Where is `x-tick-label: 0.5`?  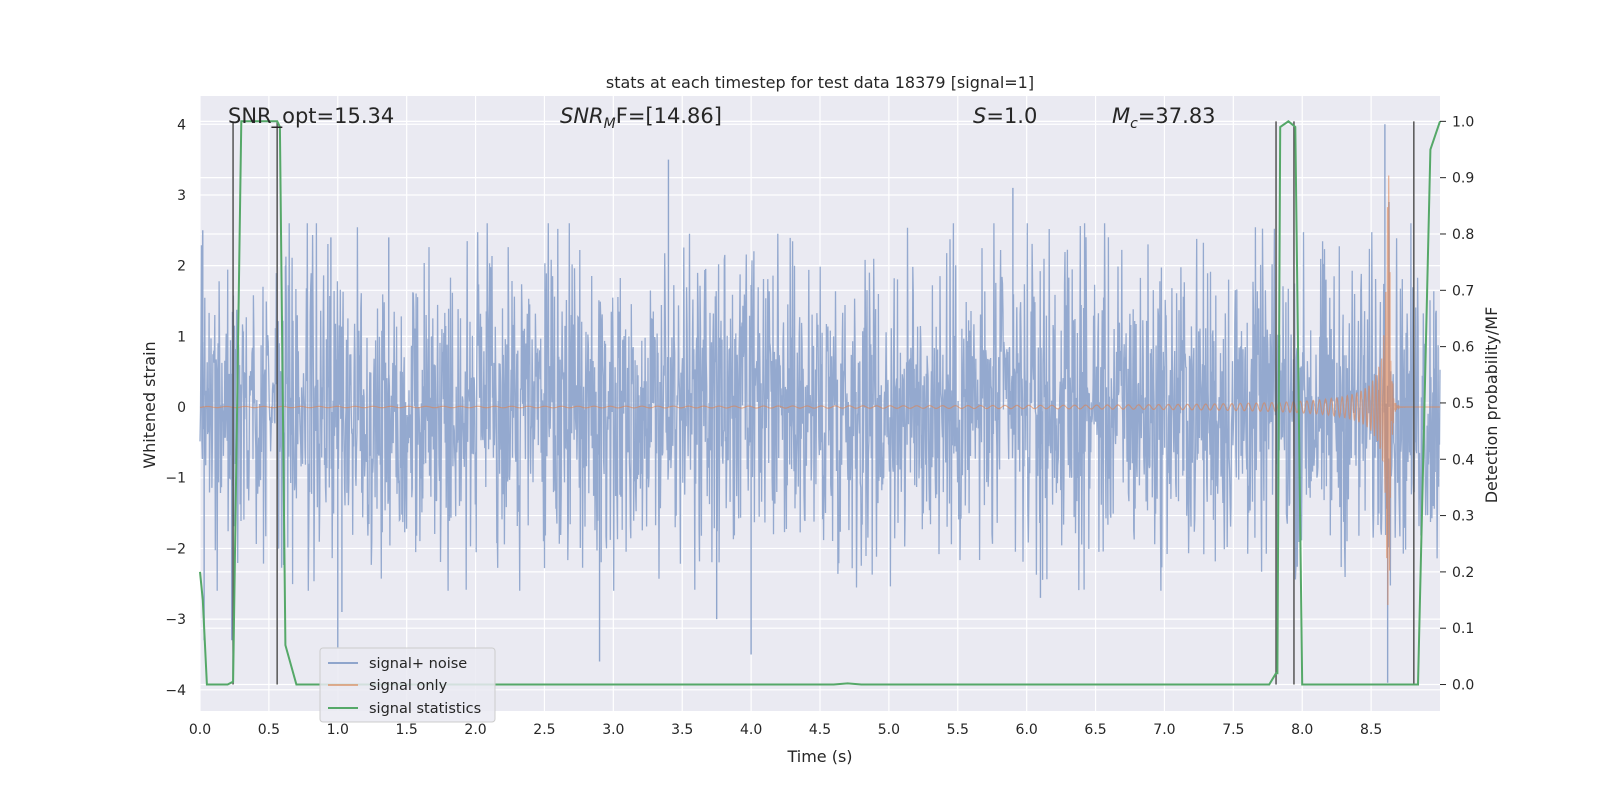
x-tick-label: 0.5 is located at coordinates (269, 730).